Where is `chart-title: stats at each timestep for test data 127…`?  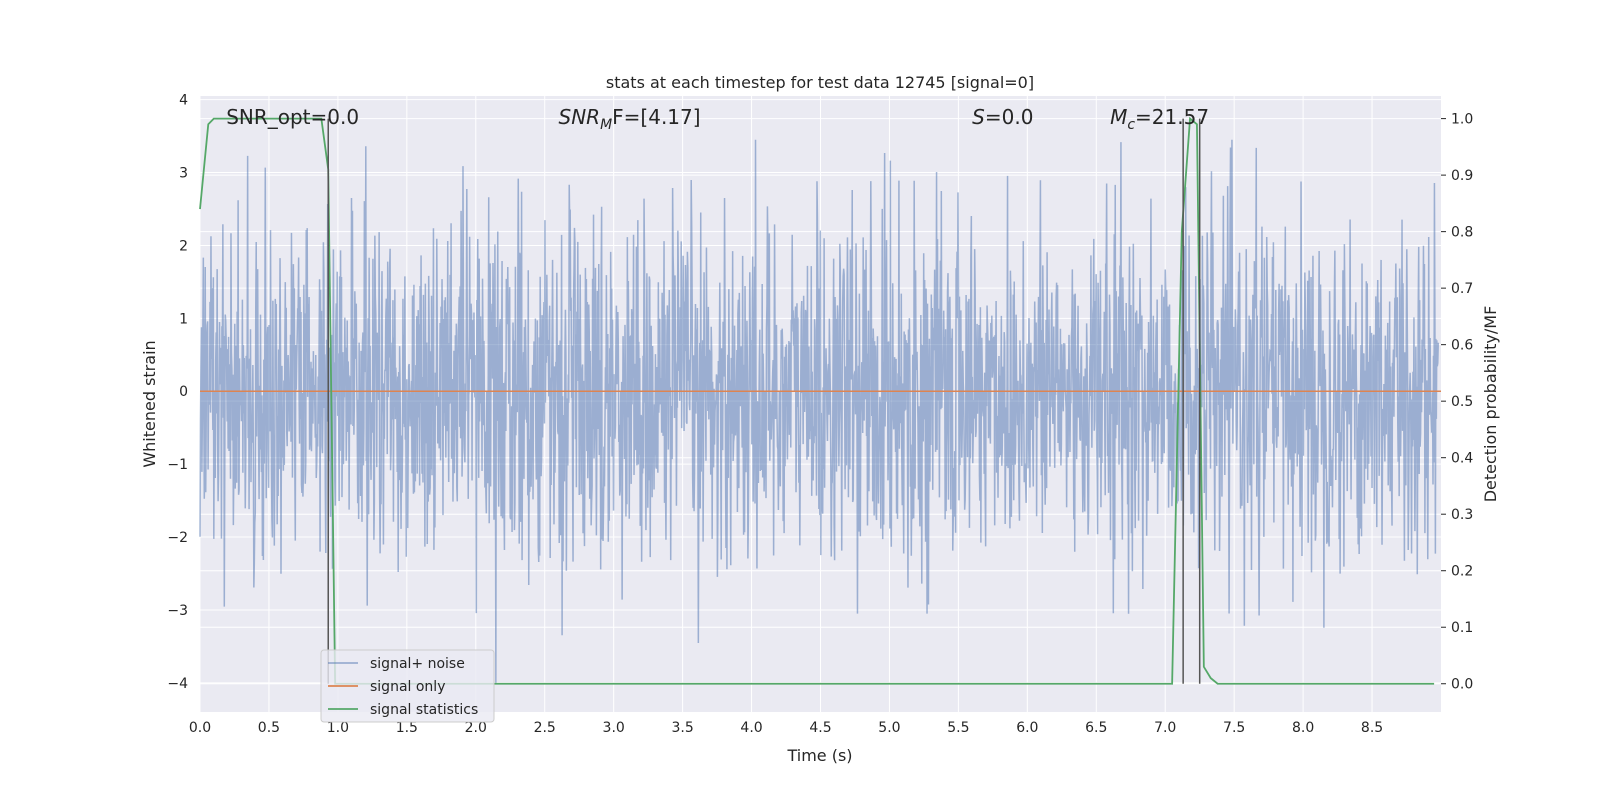 chart-title: stats at each timestep for test data 127… is located at coordinates (820, 82).